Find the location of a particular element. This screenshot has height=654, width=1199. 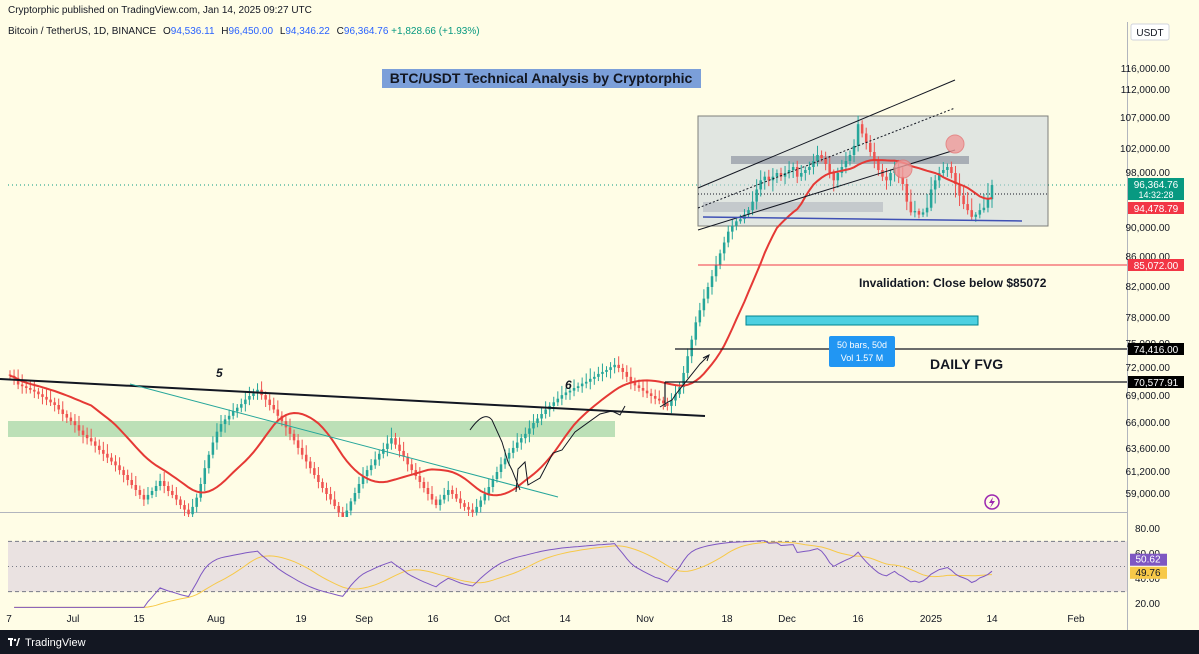

rsi-tick: 40.00 is located at coordinates (1147, 579).